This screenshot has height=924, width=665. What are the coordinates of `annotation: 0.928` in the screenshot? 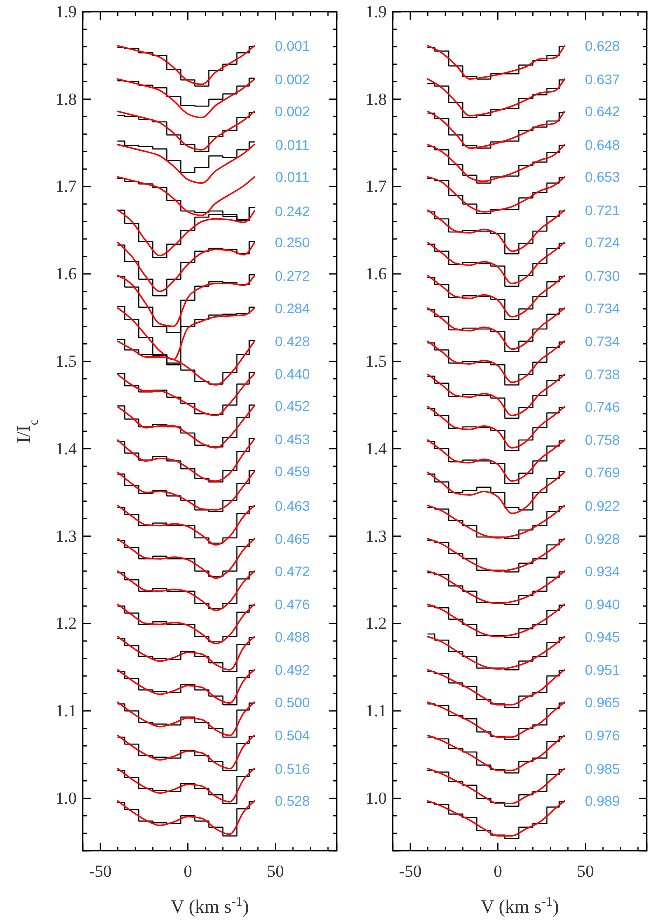 It's located at (602, 538).